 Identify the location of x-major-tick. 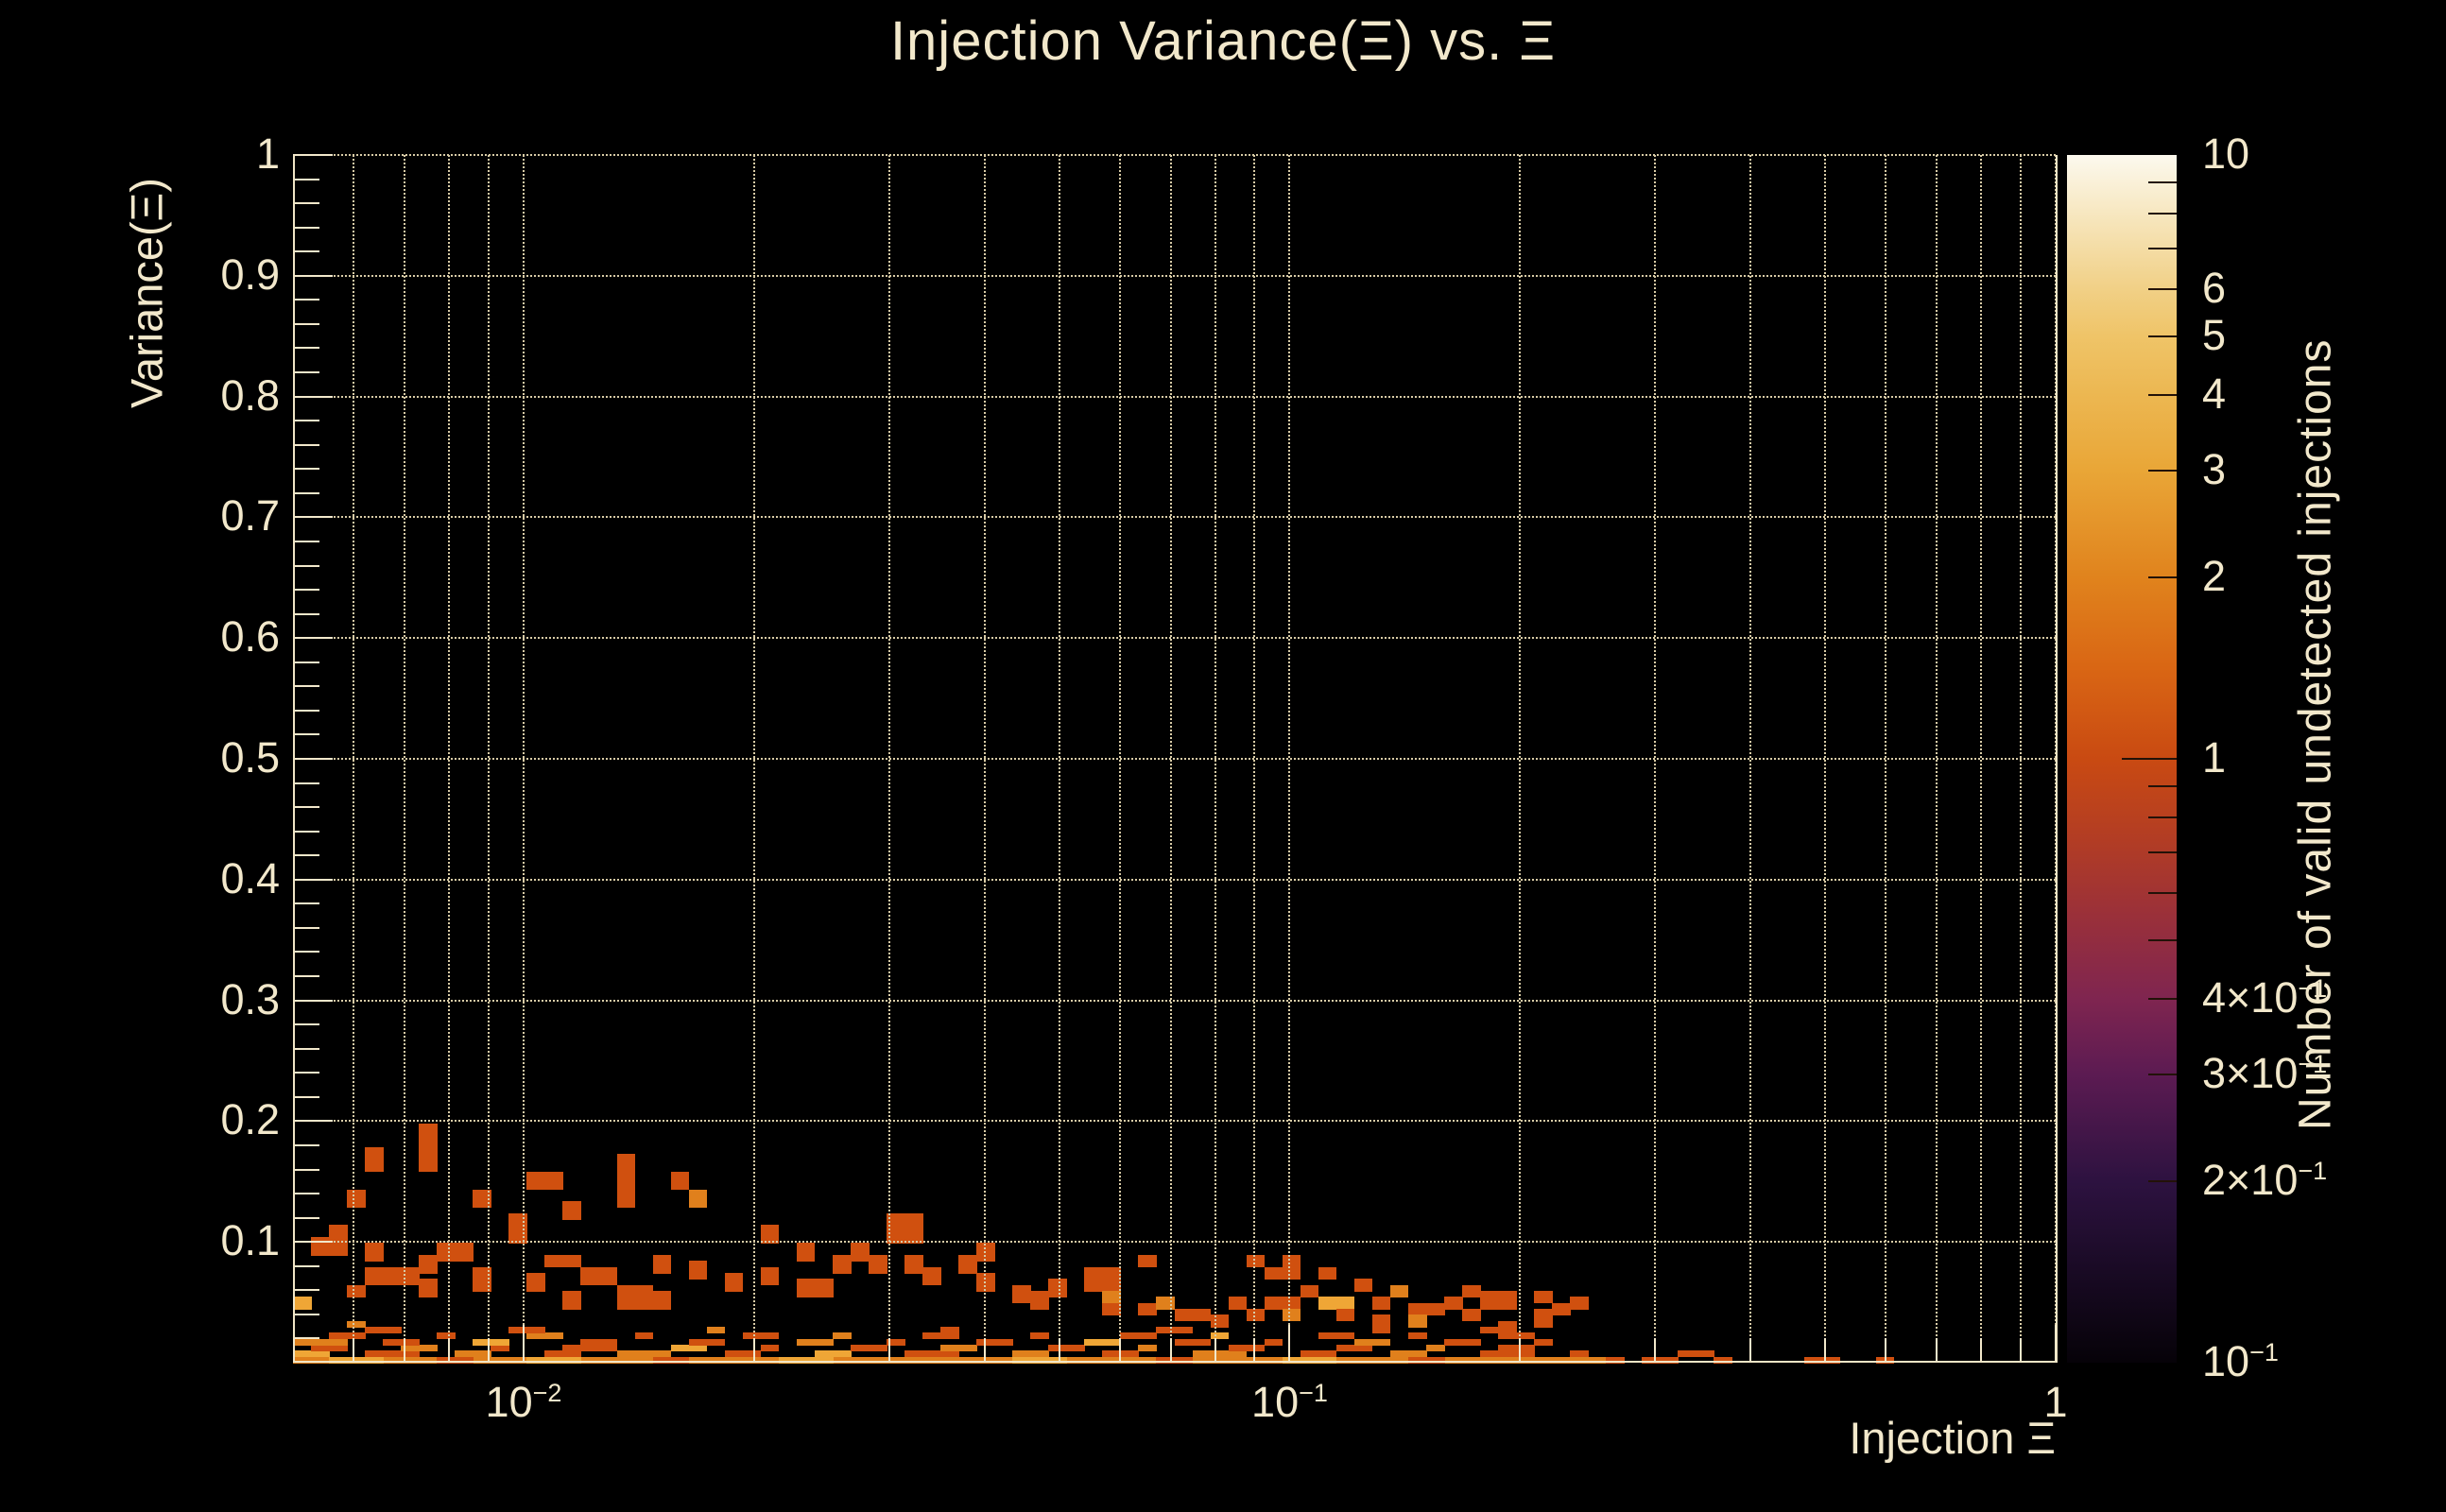
(1289, 1344).